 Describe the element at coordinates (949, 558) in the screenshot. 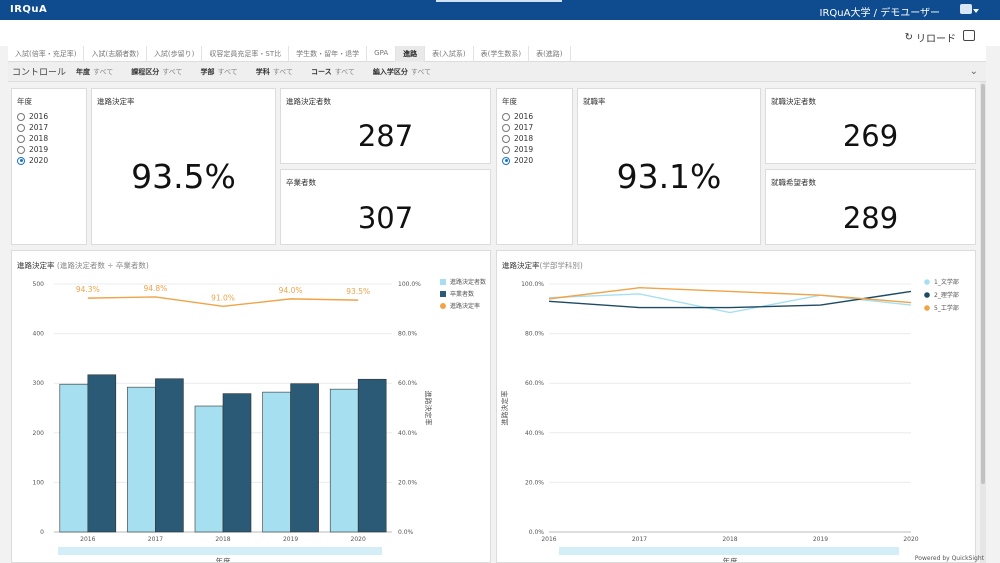

I see `powered-by: Powered by QuickSight` at that location.